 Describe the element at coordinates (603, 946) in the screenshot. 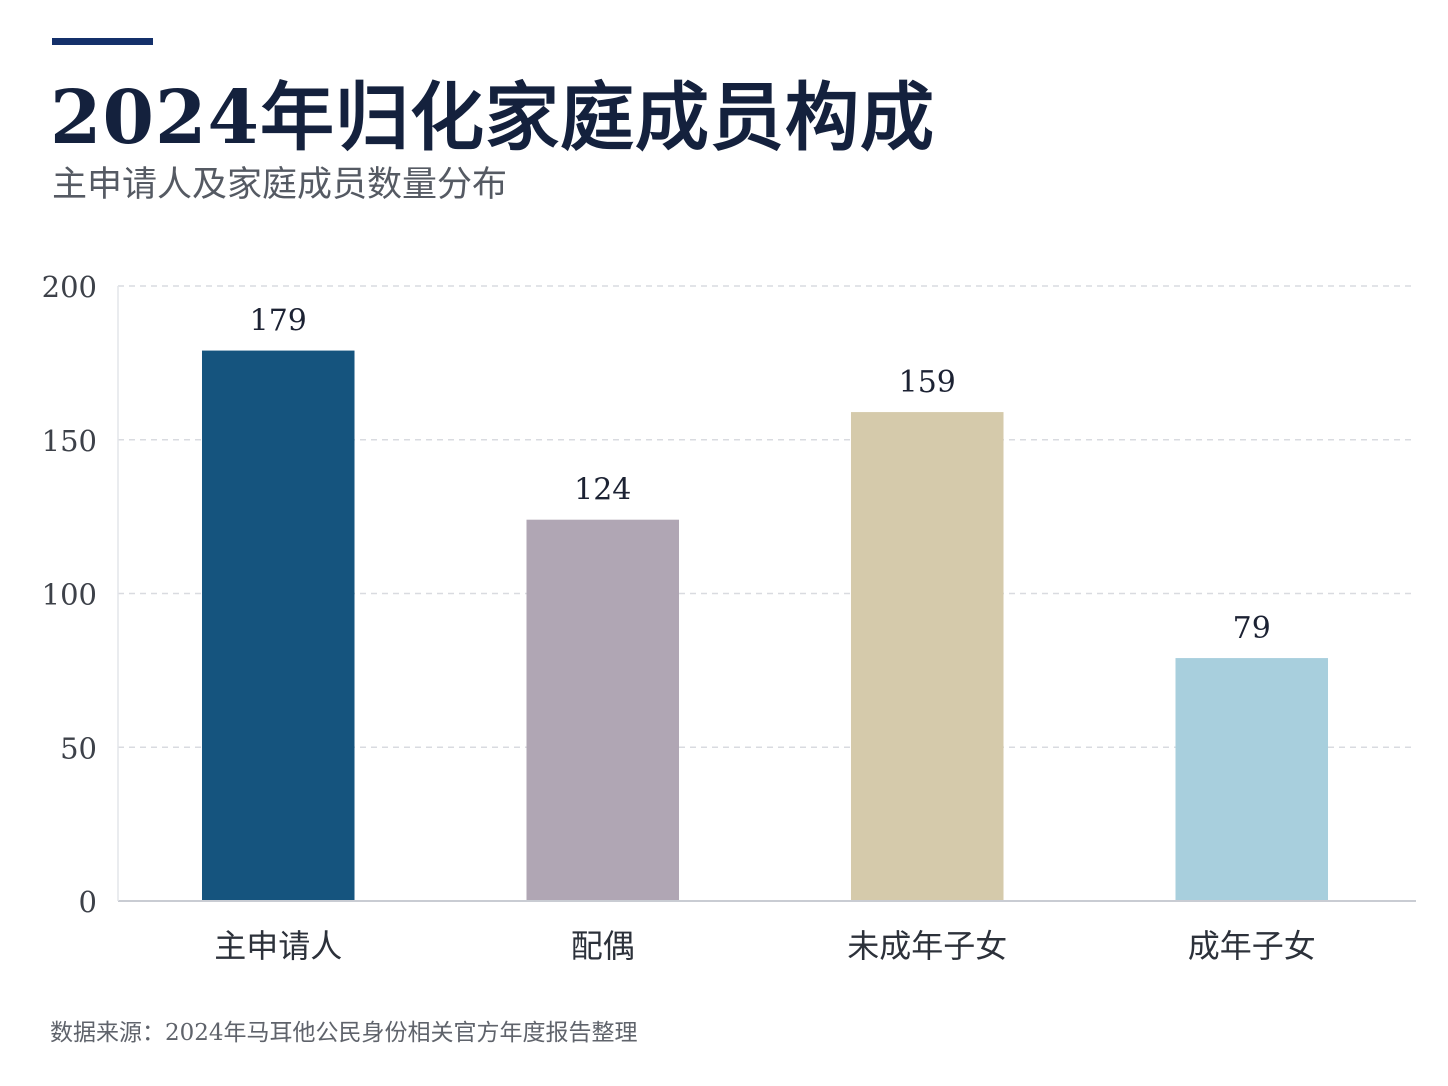

I see `x-tick-label: 配偶` at that location.